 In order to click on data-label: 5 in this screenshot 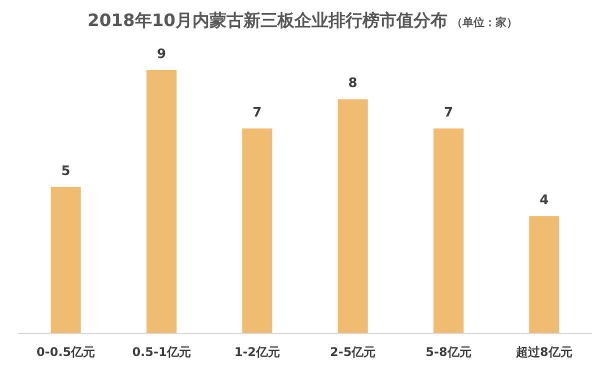, I will do `click(65, 171)`.